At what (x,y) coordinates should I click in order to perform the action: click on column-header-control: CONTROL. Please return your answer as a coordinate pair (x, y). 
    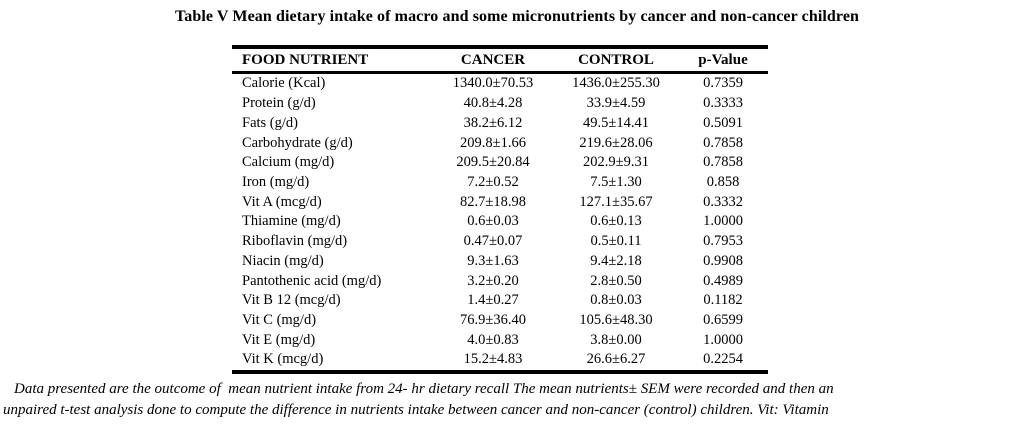
    Looking at the image, I should click on (616, 59).